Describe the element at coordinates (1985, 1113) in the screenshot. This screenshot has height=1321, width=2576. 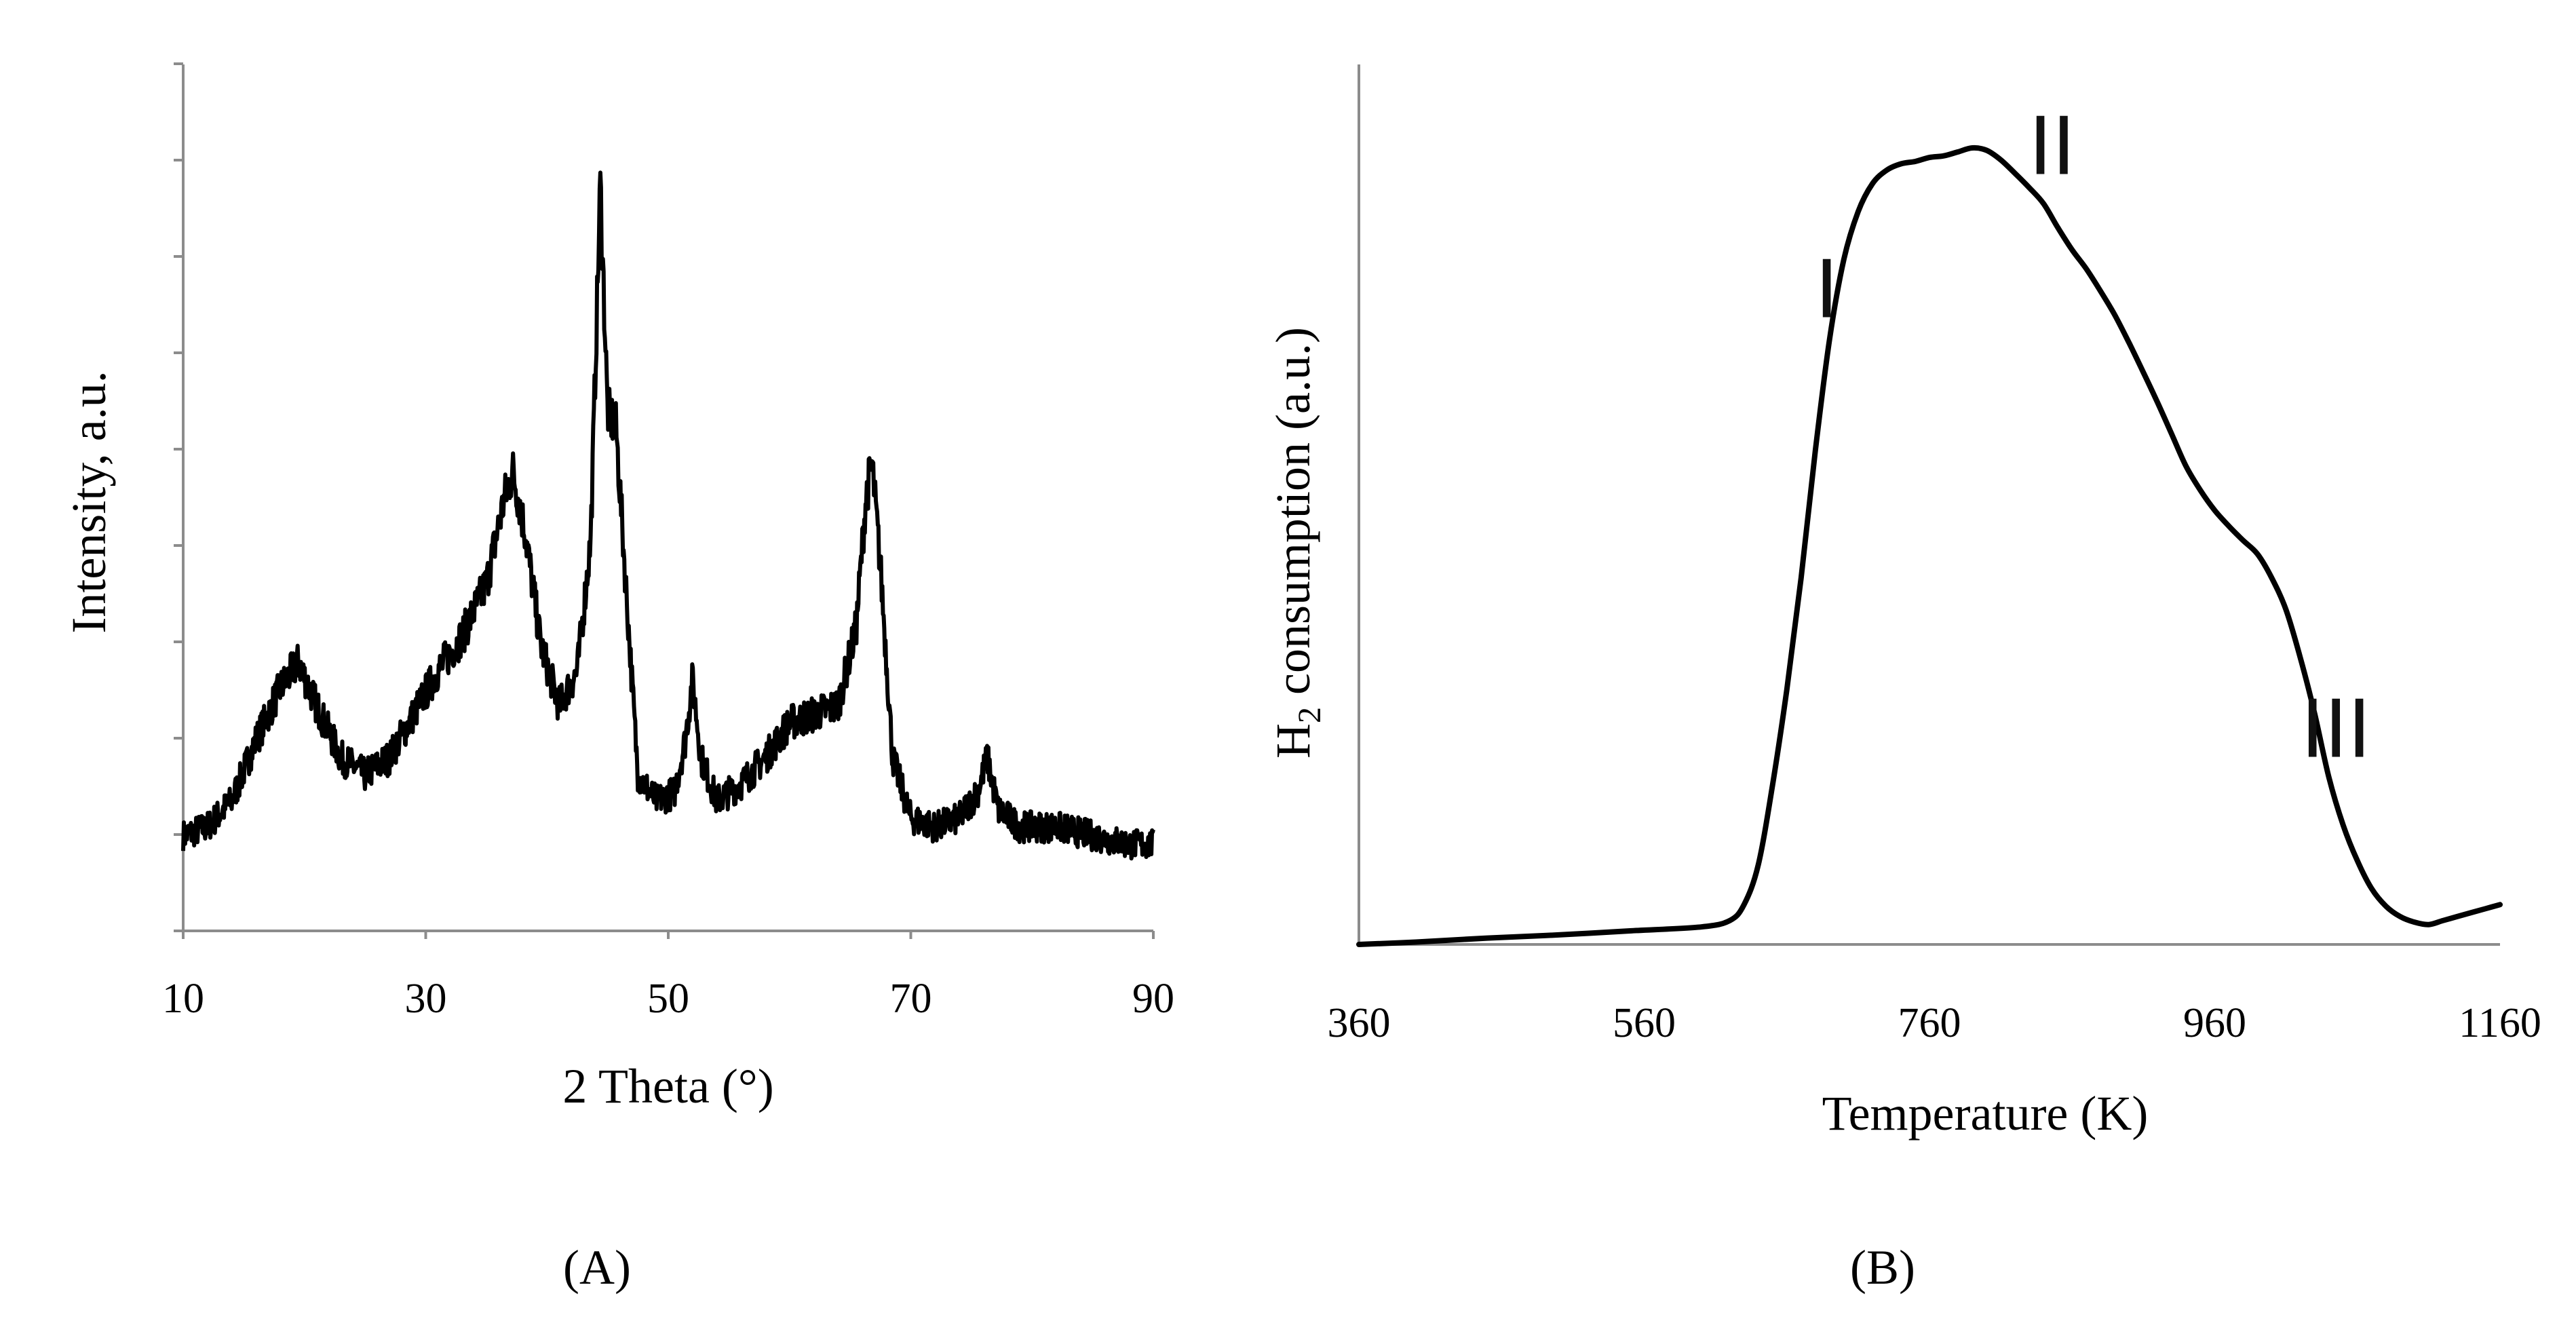
I see `panel-b-x-axis-title: Temperature (K)` at that location.